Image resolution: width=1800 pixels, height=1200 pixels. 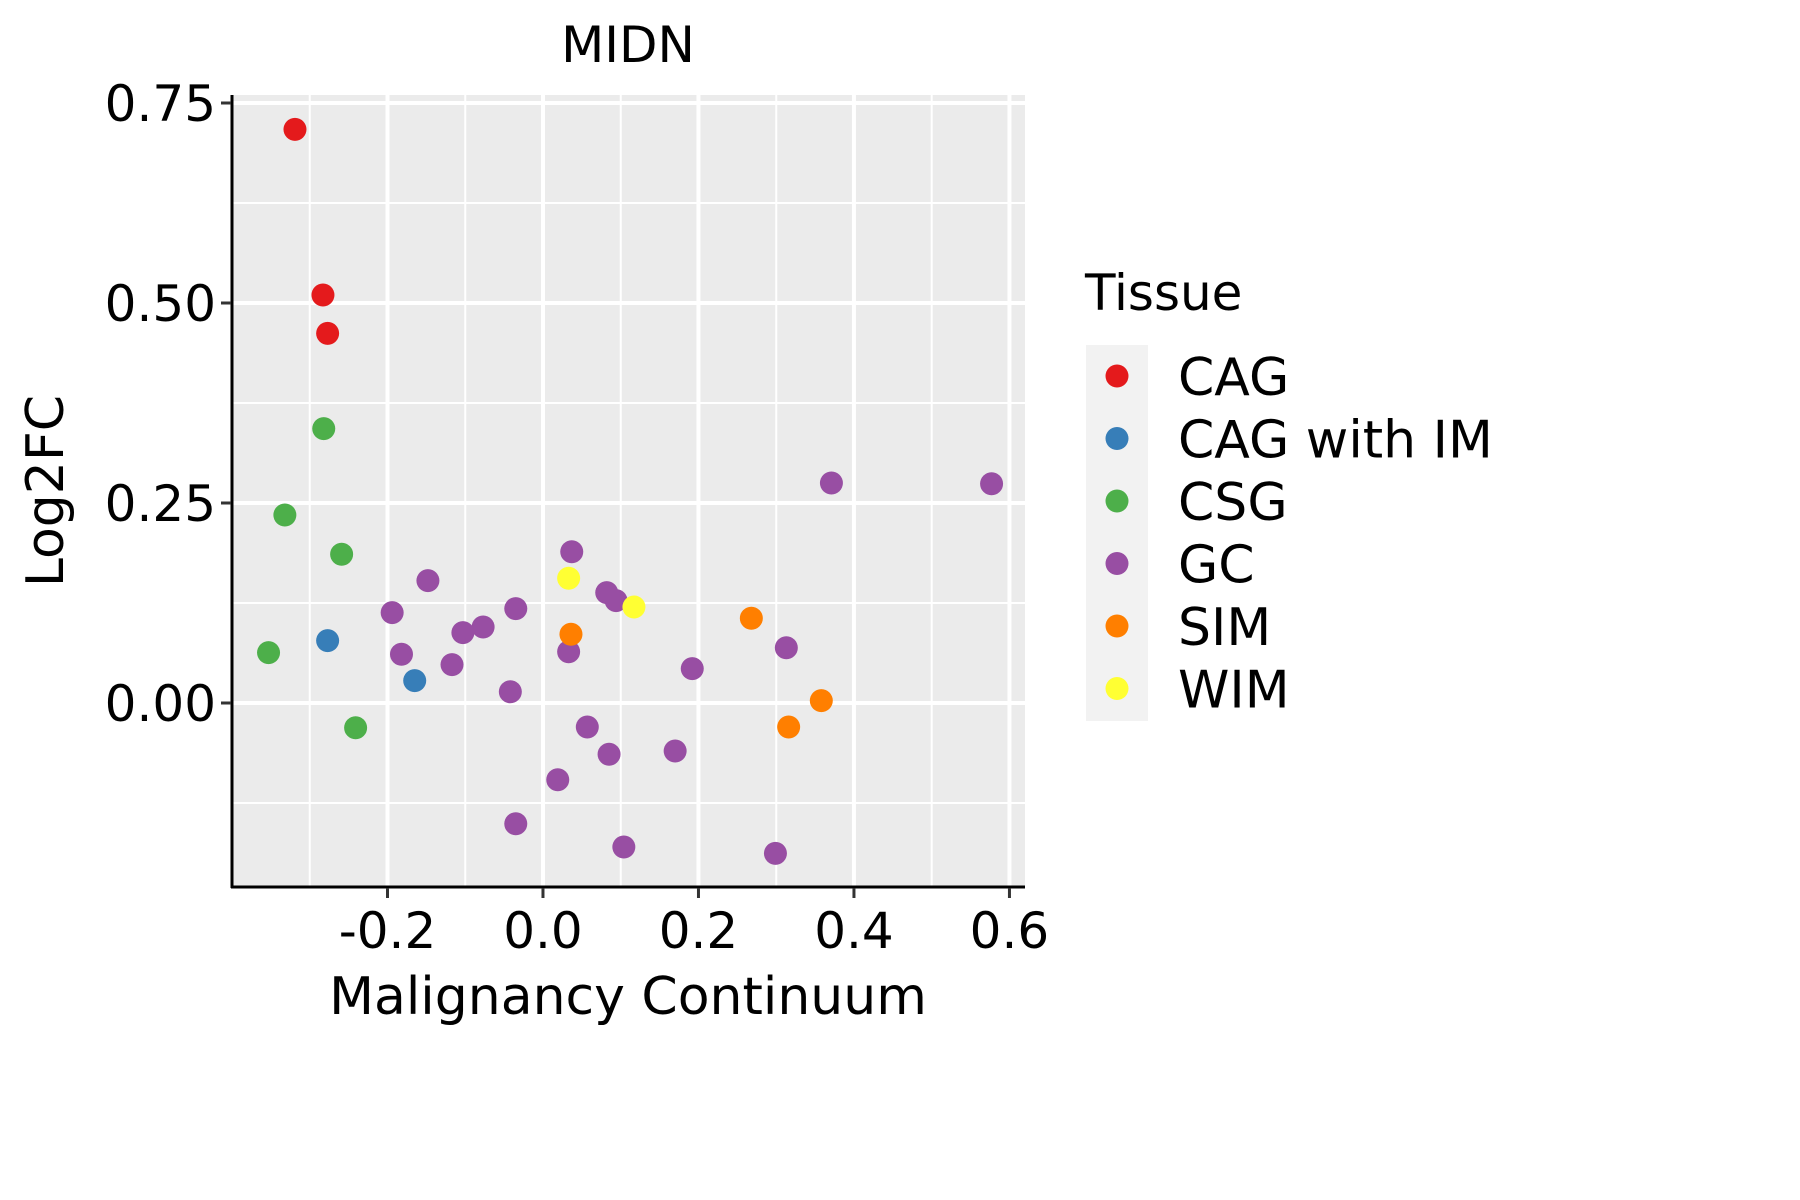 What do you see at coordinates (1117, 501) in the screenshot?
I see `legend-key-csg` at bounding box center [1117, 501].